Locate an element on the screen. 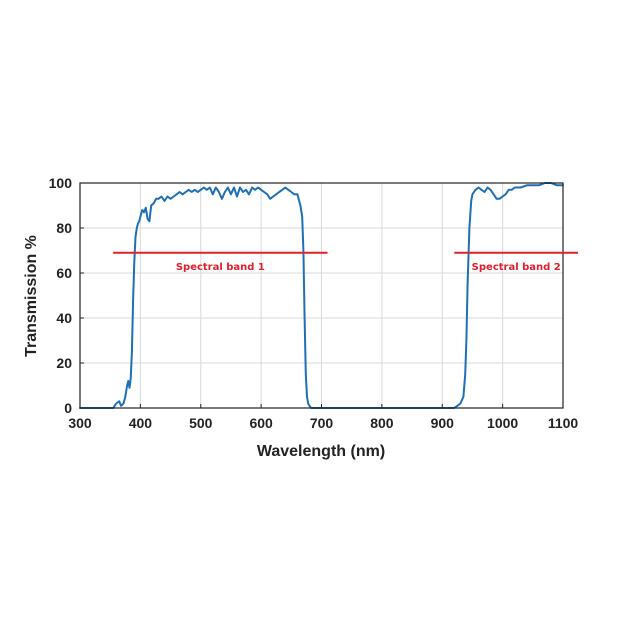 Image resolution: width=620 pixels, height=620 pixels. y-tick-label: 80 is located at coordinates (64, 228).